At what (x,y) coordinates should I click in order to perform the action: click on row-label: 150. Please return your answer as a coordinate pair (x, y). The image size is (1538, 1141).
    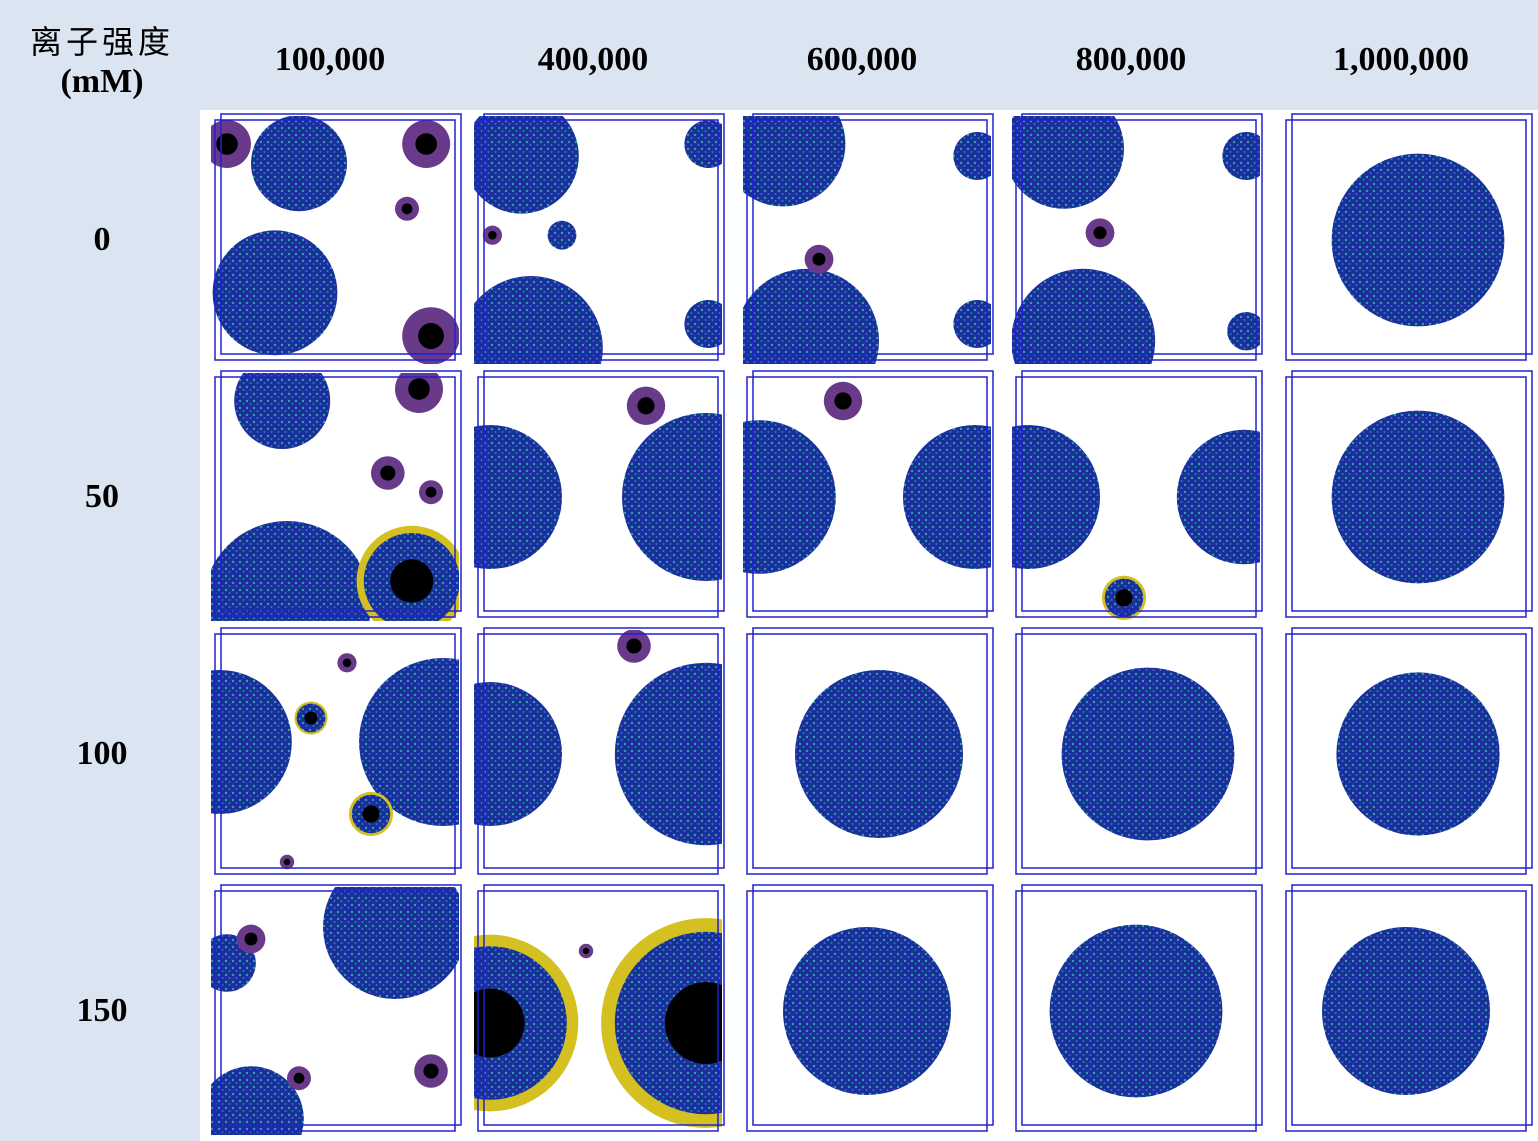
    Looking at the image, I should click on (102, 1010).